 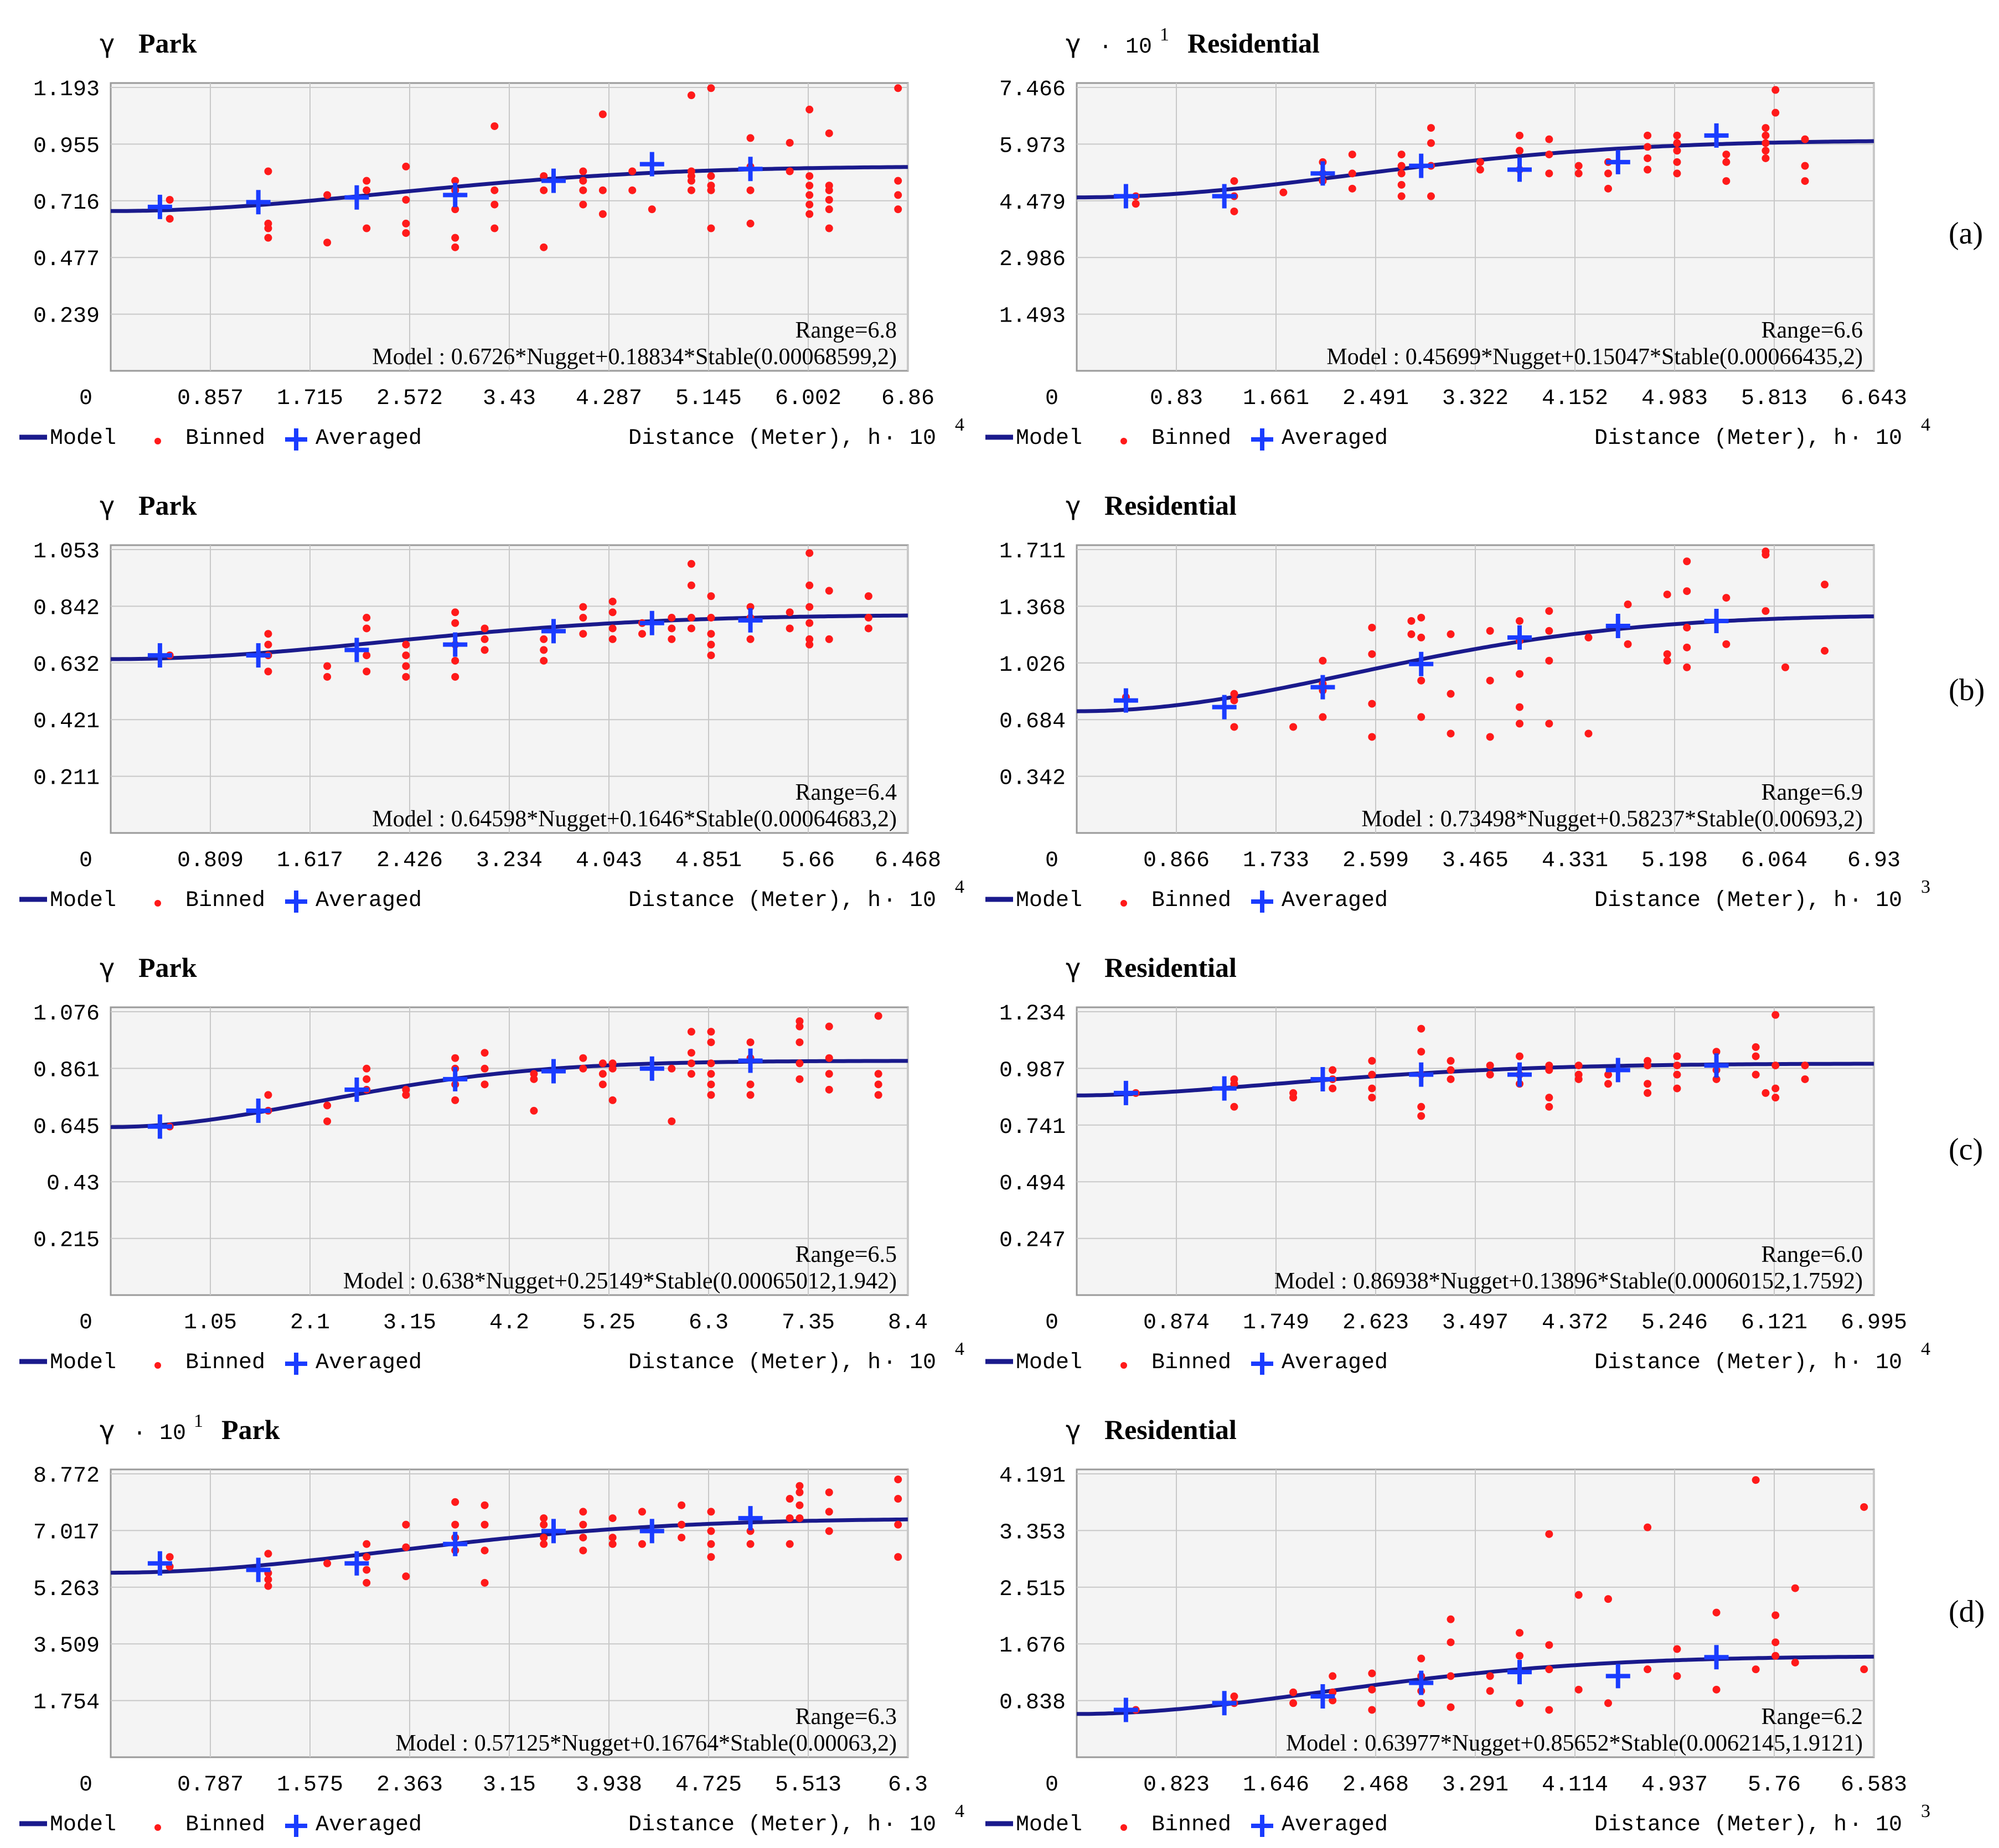 What do you see at coordinates (1032, 608) in the screenshot?
I see `y-tick-label: 1.368` at bounding box center [1032, 608].